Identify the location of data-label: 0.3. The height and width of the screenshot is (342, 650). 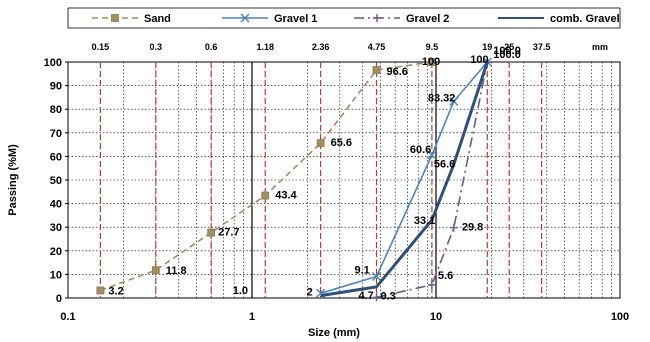
(388, 296).